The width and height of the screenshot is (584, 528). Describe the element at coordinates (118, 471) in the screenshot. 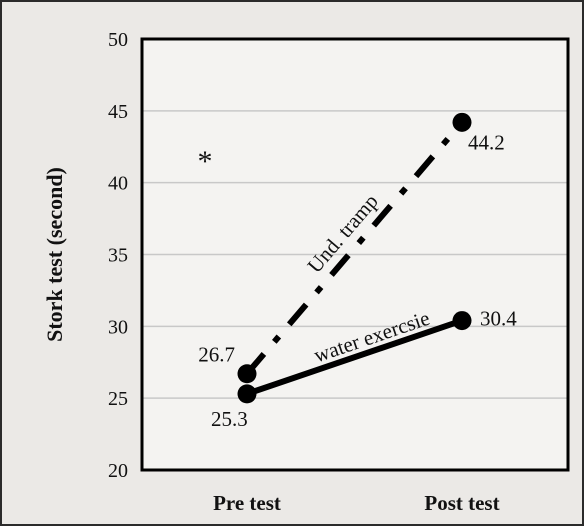

I see `y-tick-label: 20` at that location.